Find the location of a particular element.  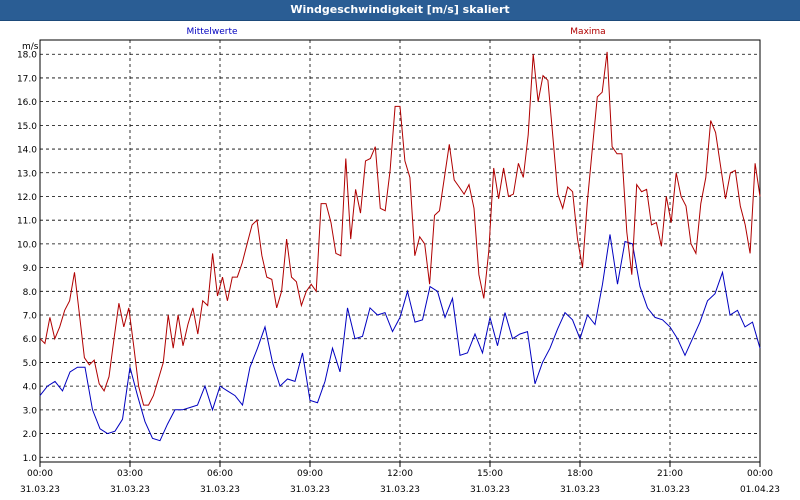

y-tick-label: 8.0 is located at coordinates (30, 293).